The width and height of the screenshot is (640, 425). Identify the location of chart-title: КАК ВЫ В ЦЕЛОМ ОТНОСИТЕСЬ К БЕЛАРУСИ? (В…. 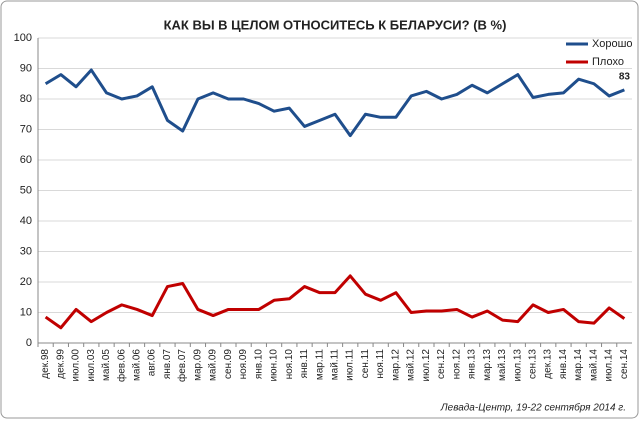
(335, 24).